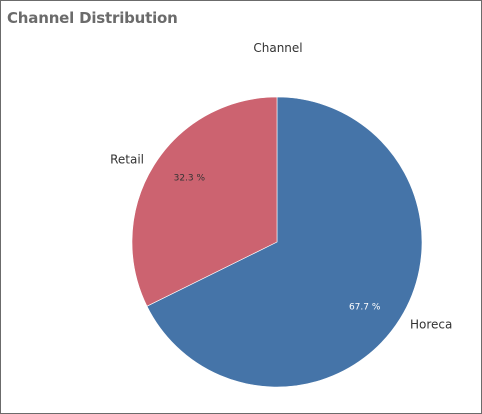  What do you see at coordinates (277, 48) in the screenshot?
I see `legend-title: Channel` at bounding box center [277, 48].